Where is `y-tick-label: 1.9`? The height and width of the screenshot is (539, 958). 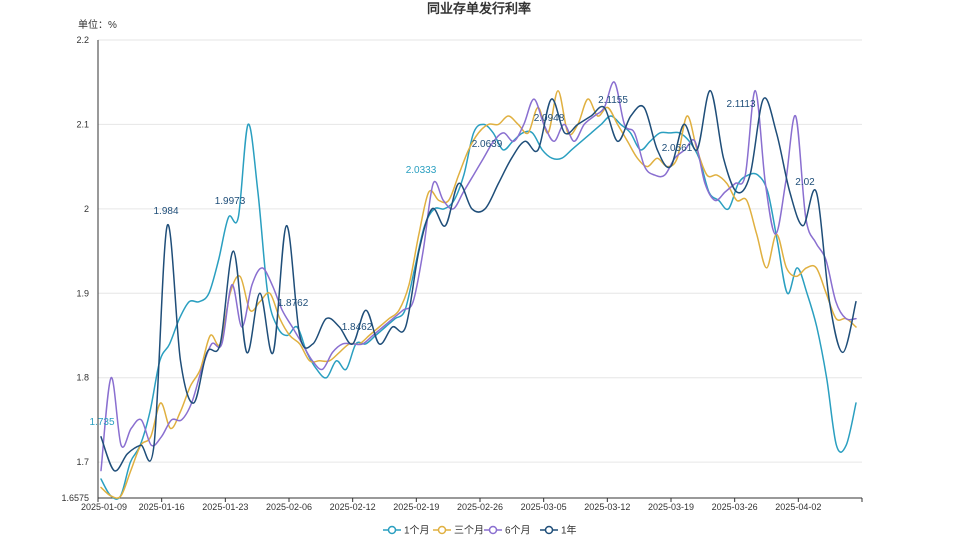 y-tick-label: 1.9 is located at coordinates (82, 293).